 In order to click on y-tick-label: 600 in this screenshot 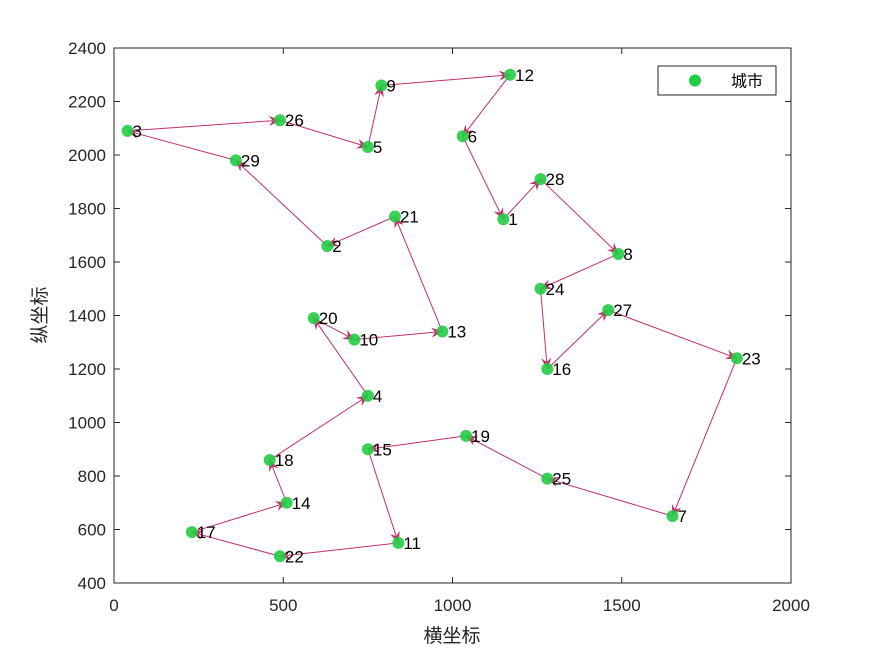, I will do `click(92, 530)`.